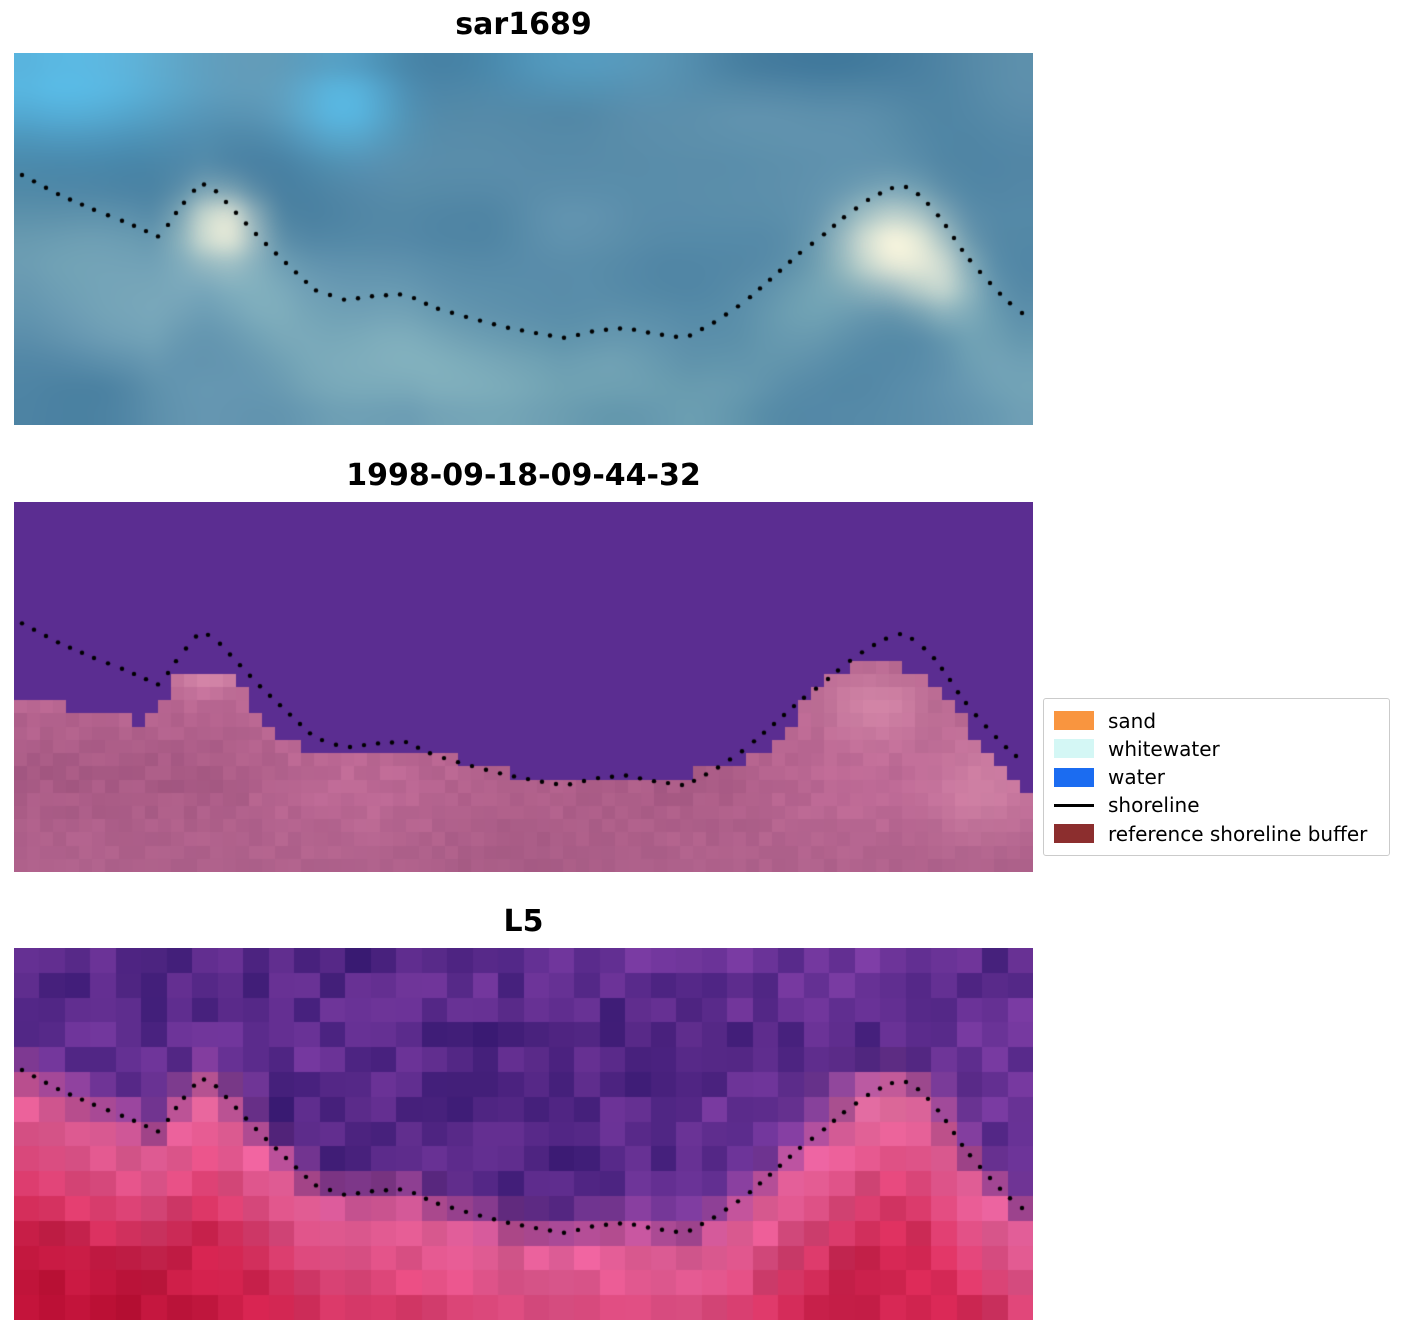  Describe the element at coordinates (1154, 805) in the screenshot. I see `legend-label-shoreline: shoreline` at that location.